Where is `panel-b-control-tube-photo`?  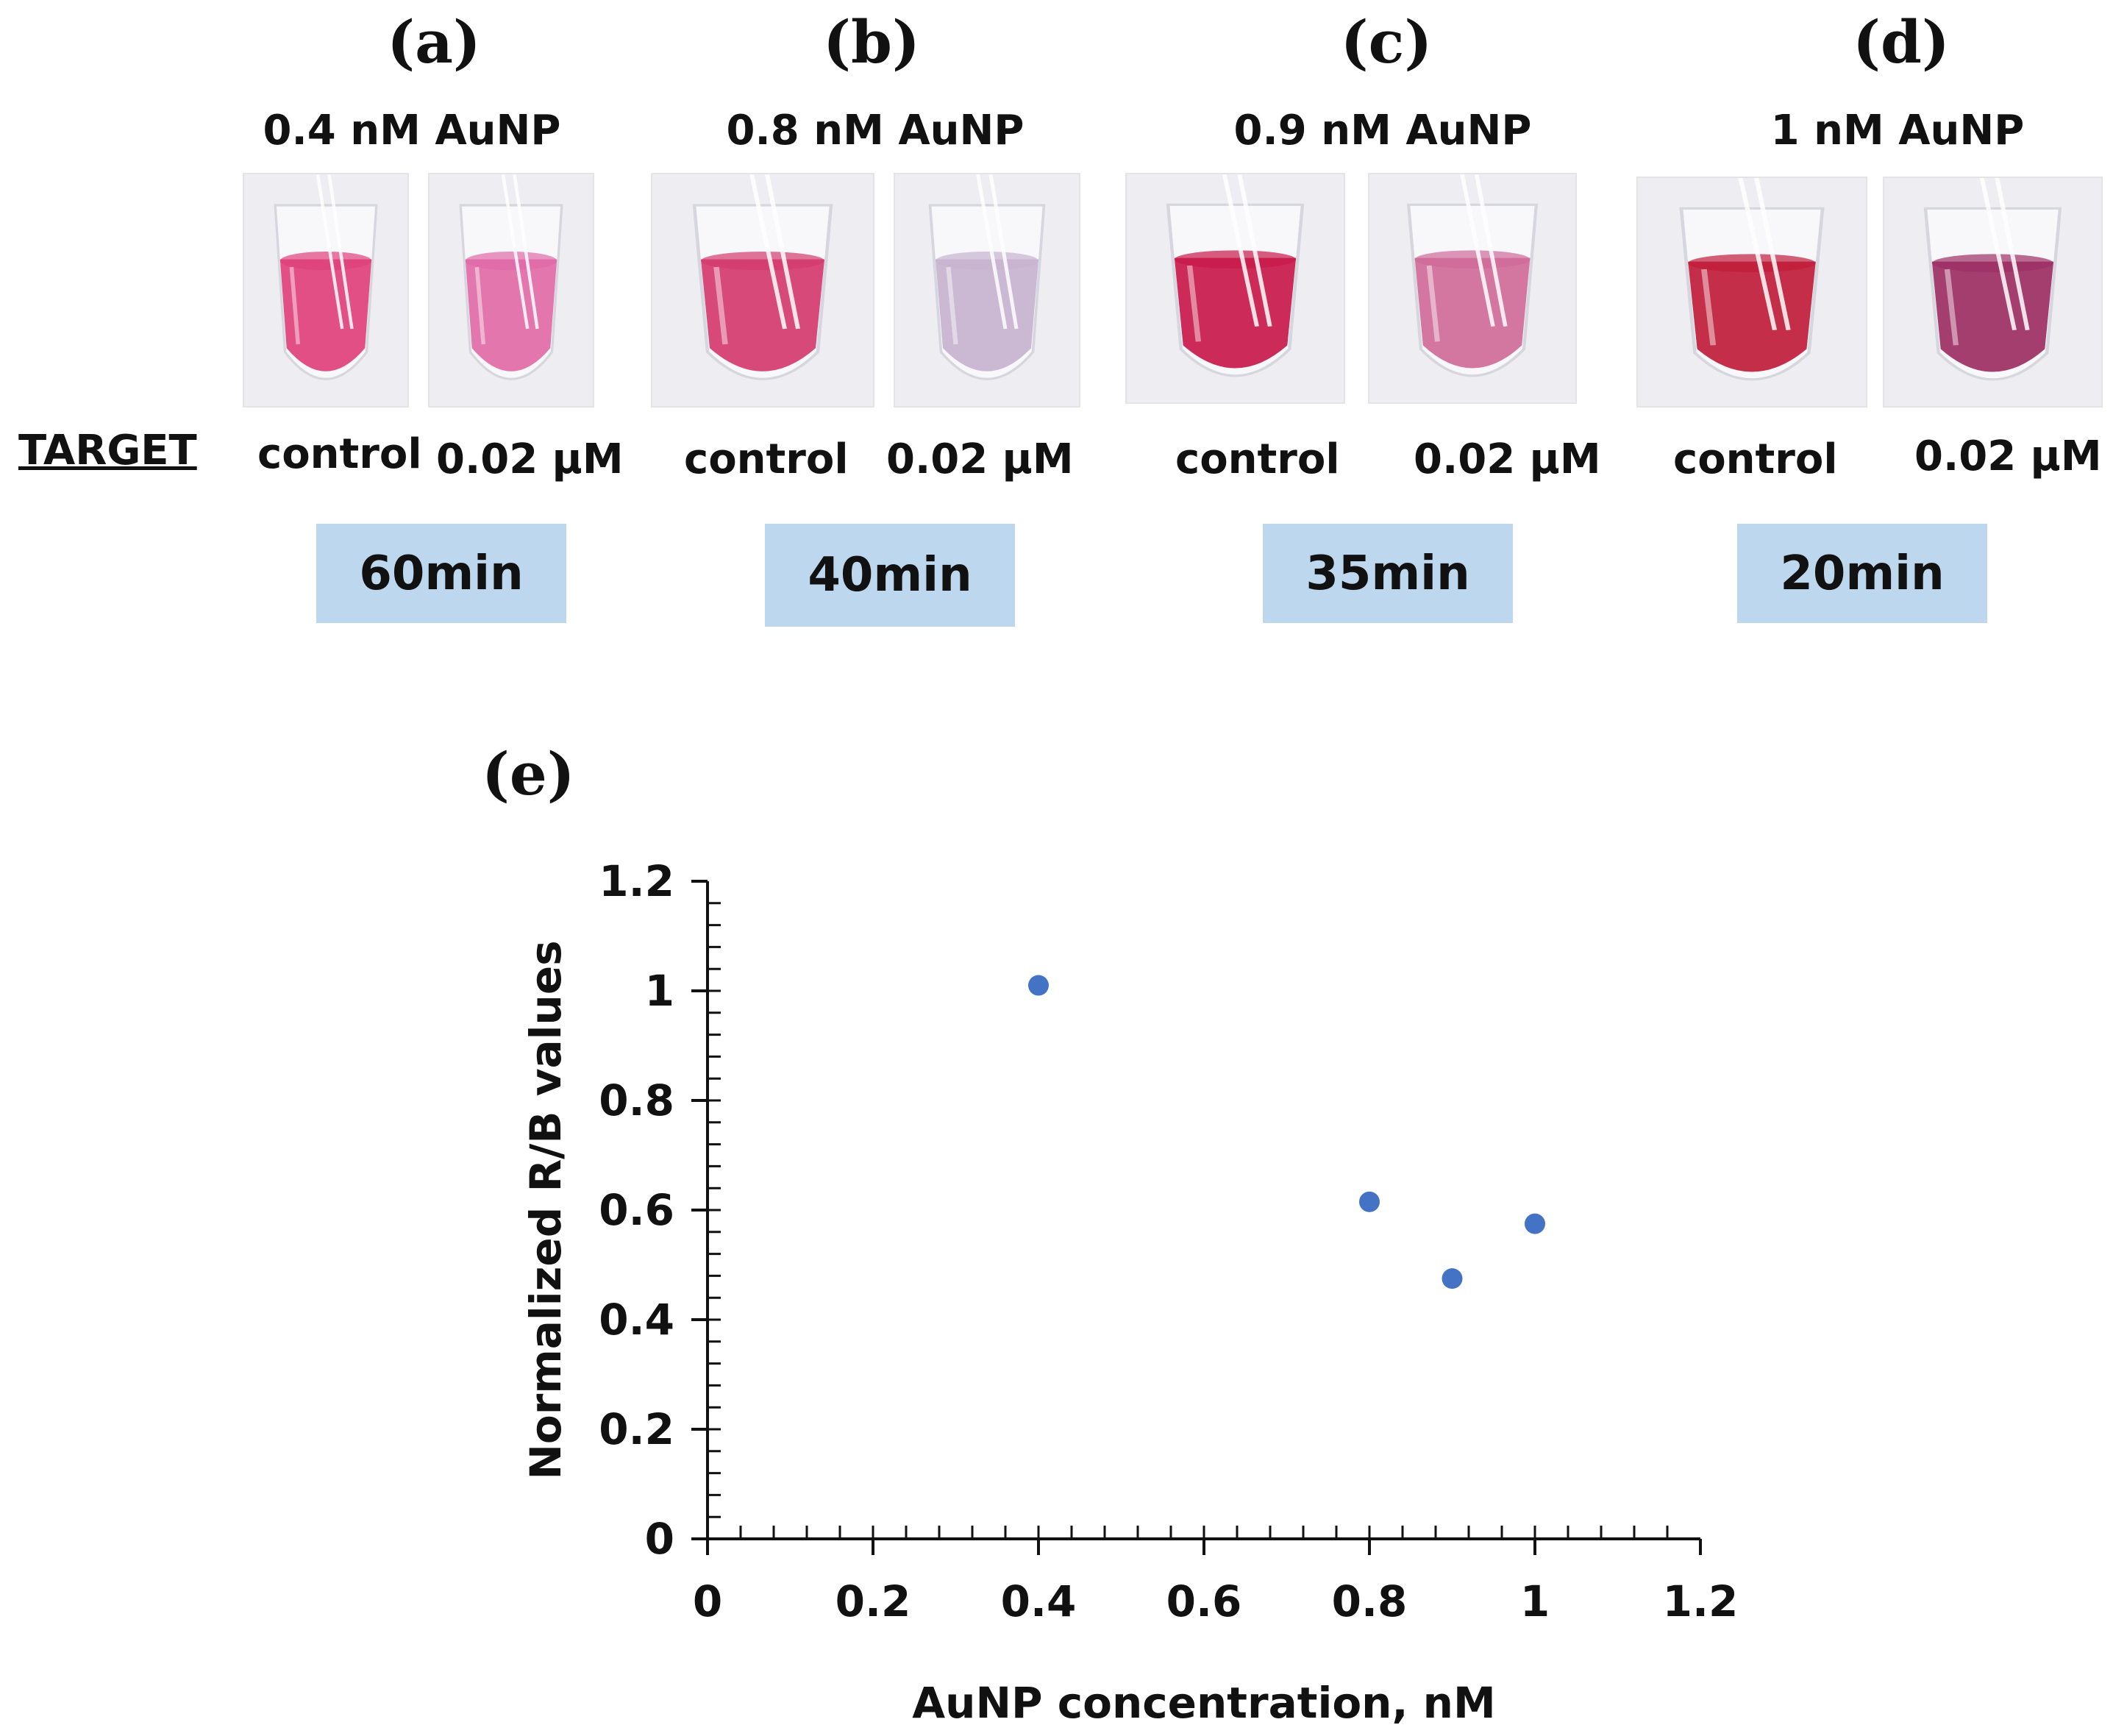 panel-b-control-tube-photo is located at coordinates (762, 290).